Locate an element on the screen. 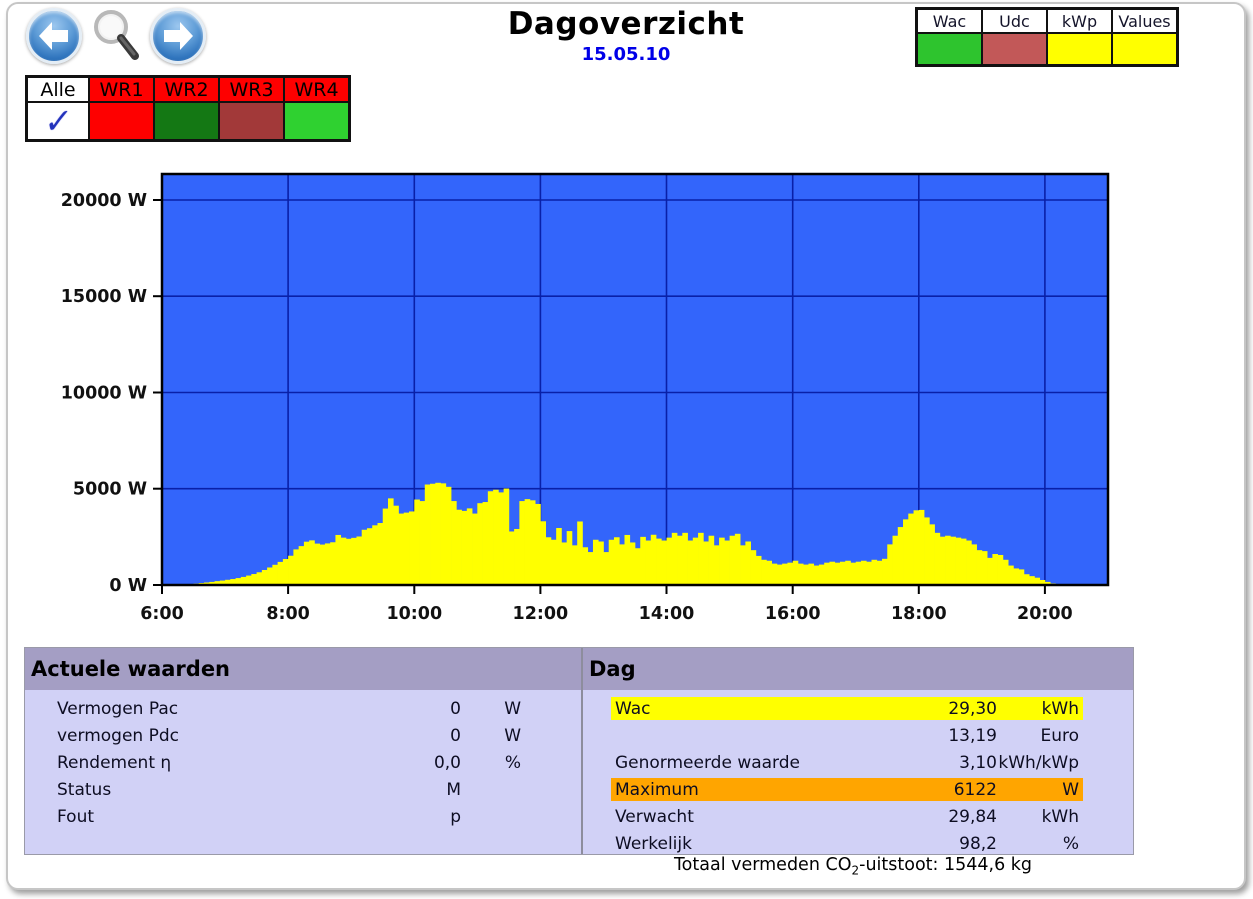 The image size is (1253, 899). svg-text: 10000 W is located at coordinates (104, 394).